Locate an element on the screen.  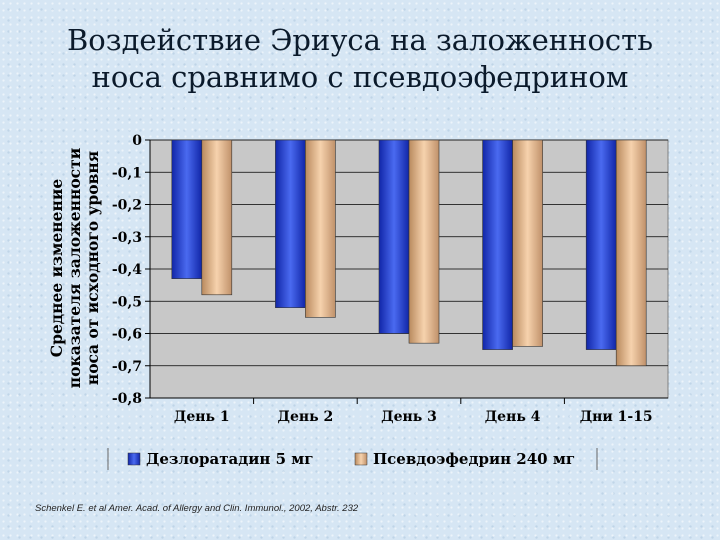
x-tick-label: День 2 is located at coordinates (306, 417).